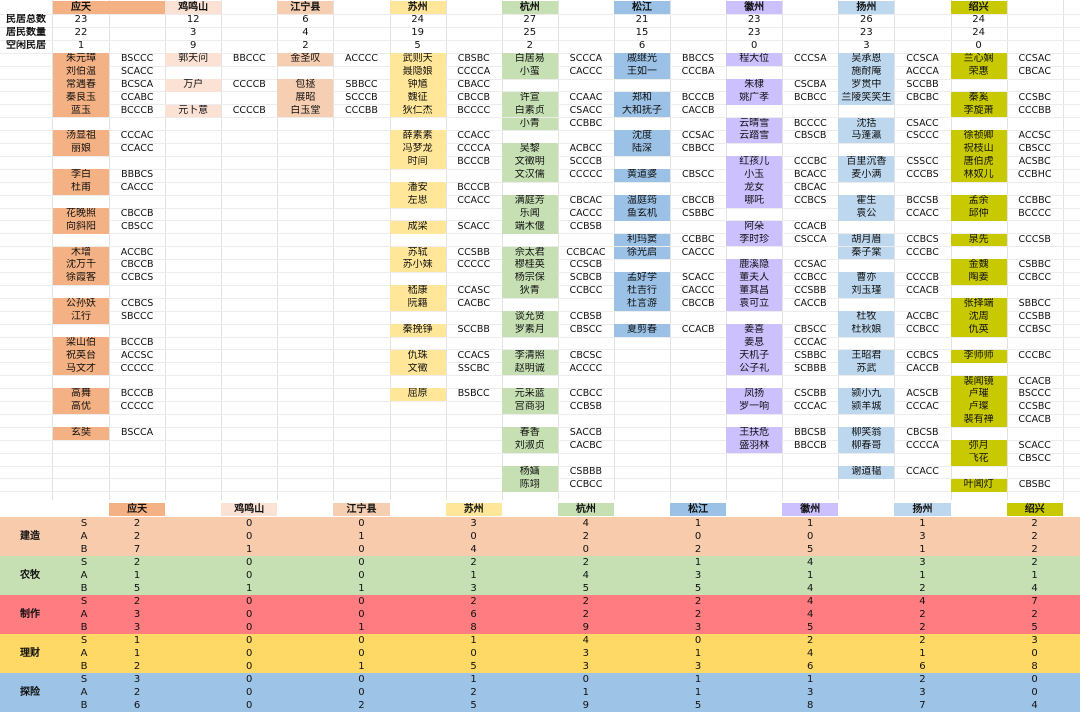 This screenshot has height=712, width=1080. I want to click on resident-name: 花晚照, so click(81, 214).